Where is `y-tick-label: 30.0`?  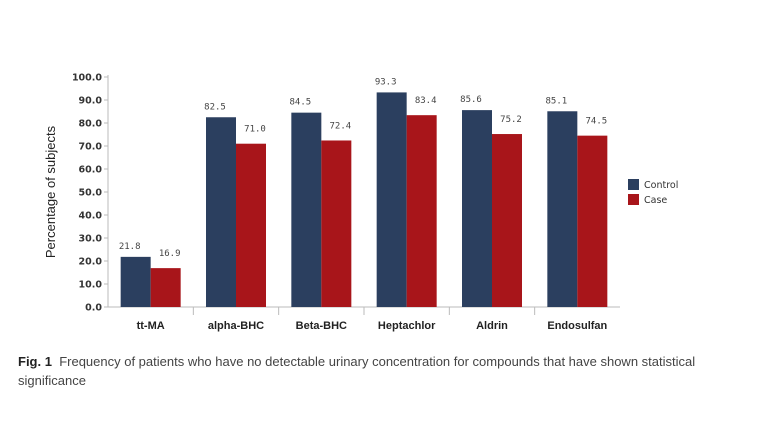
y-tick-label: 30.0 is located at coordinates (91, 239).